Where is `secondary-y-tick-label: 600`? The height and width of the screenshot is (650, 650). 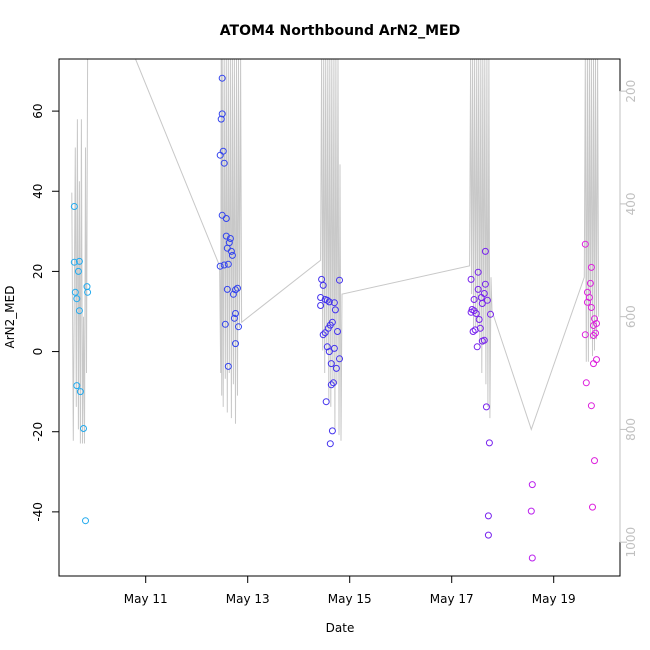 secondary-y-tick-label: 600 is located at coordinates (631, 316).